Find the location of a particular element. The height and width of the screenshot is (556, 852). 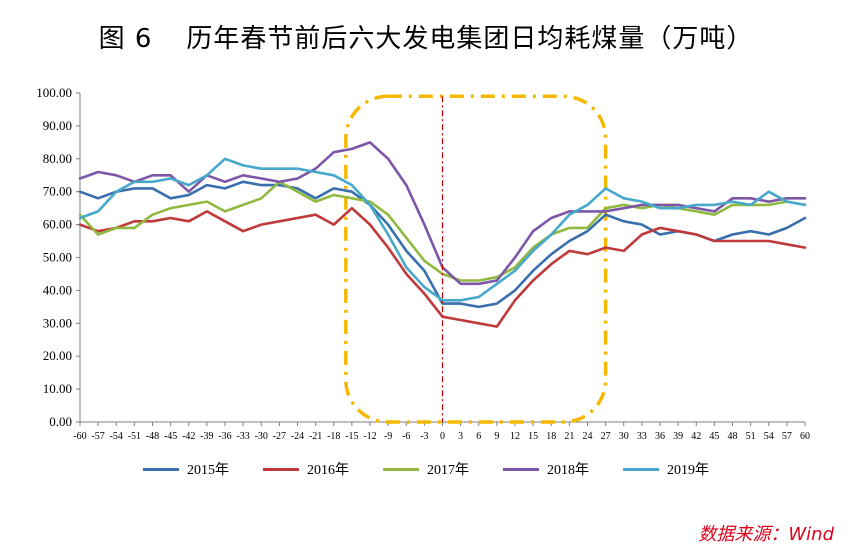

x-tick-label: 57 is located at coordinates (787, 436).